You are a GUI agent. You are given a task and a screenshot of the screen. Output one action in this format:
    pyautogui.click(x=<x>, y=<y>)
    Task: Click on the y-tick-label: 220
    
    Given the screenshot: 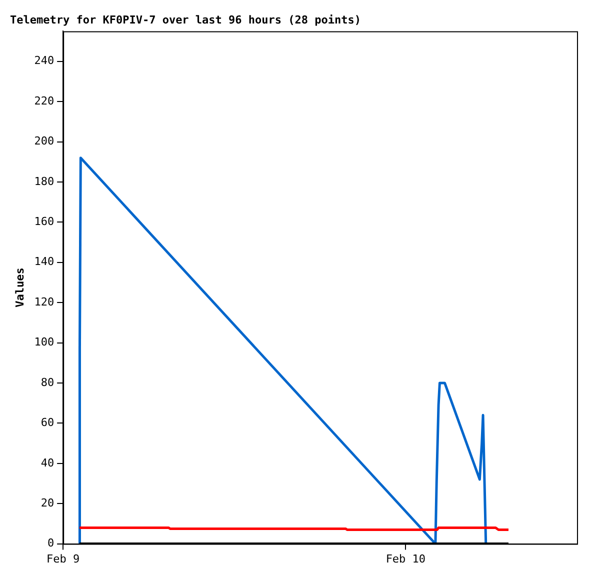 What is the action you would take?
    pyautogui.click(x=44, y=101)
    